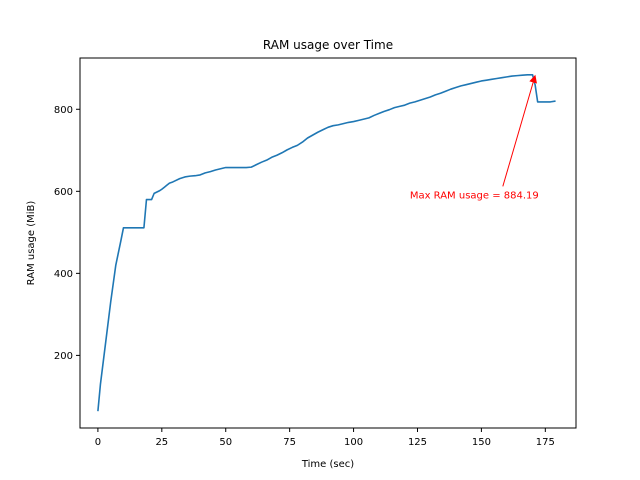 The width and height of the screenshot is (640, 480). I want to click on x-tick-label: 0, so click(98, 442).